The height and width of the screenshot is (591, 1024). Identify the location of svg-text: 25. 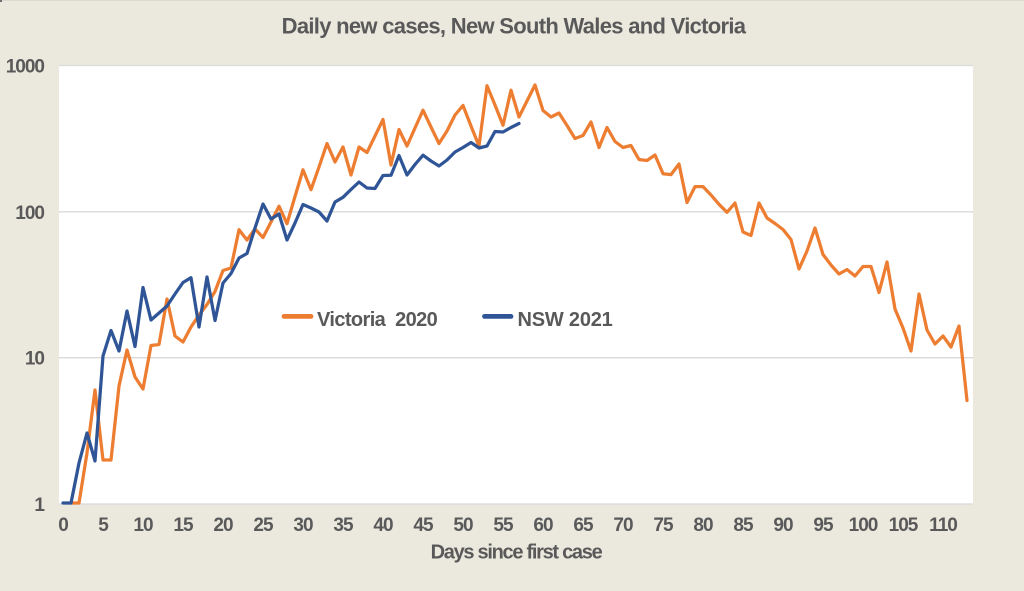
(263, 525).